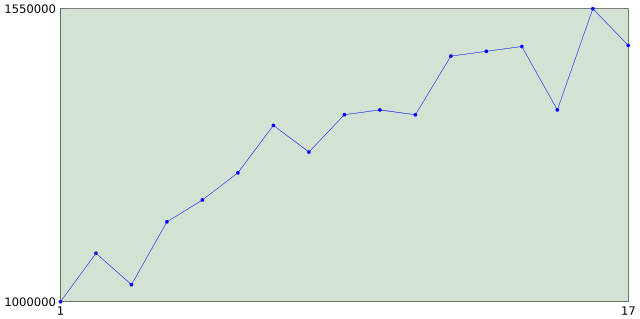  Describe the element at coordinates (61, 310) in the screenshot. I see `x-tick-label: 1` at that location.